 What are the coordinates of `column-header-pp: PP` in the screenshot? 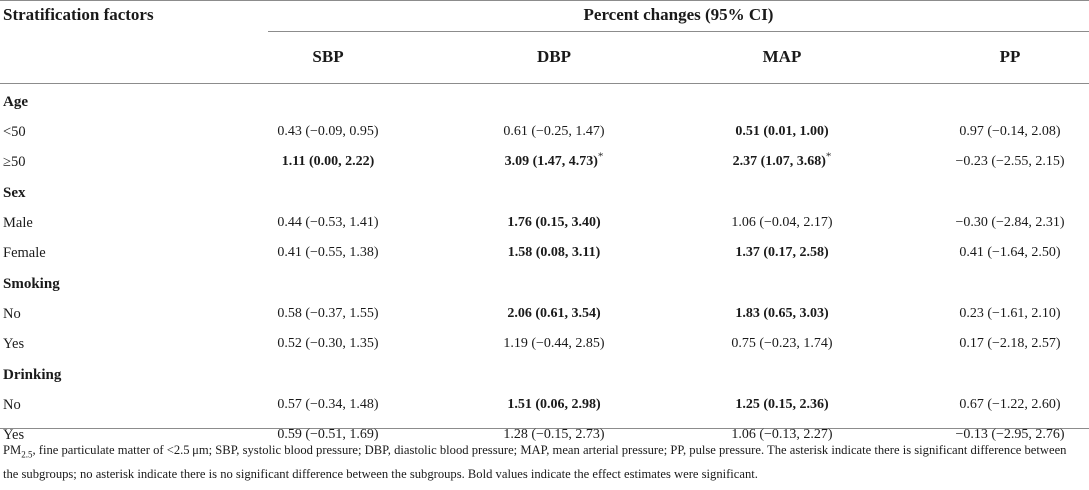 It's located at (1010, 56).